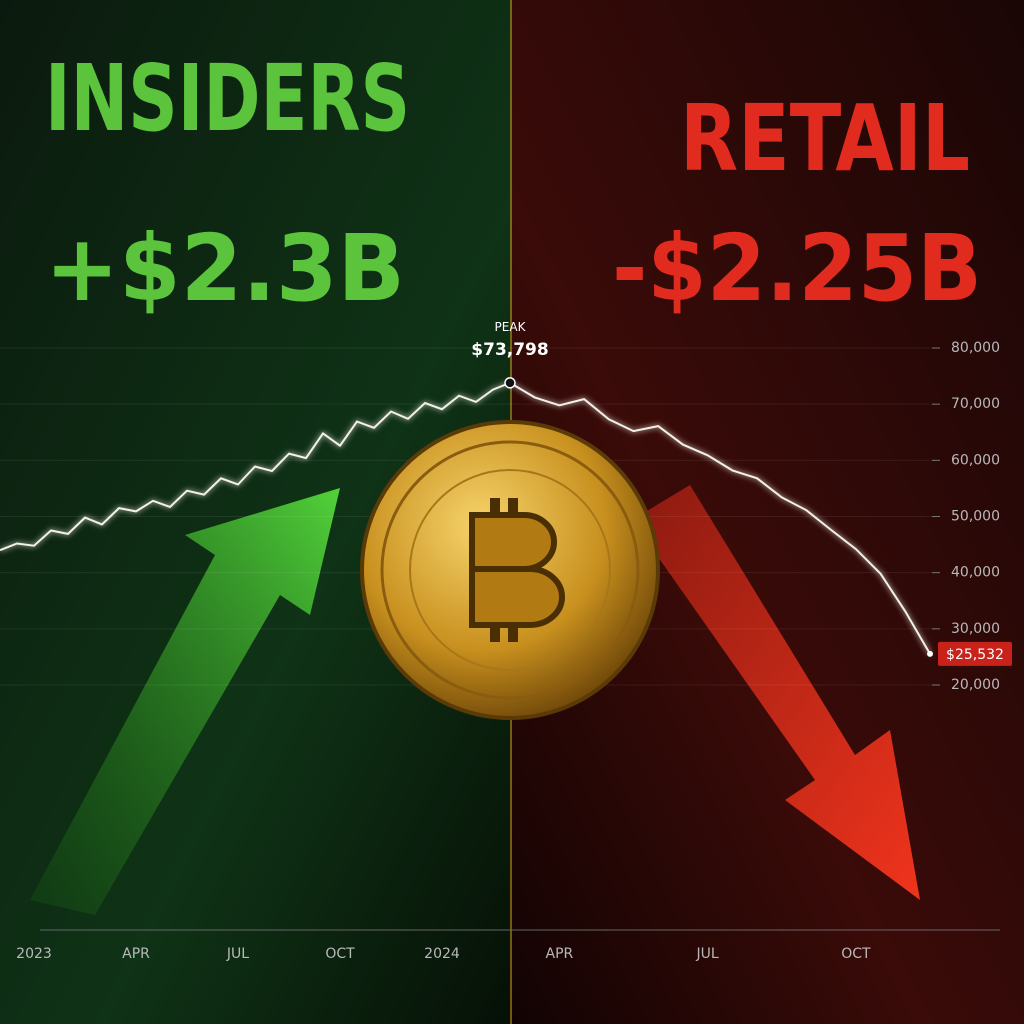 This screenshot has width=1024, height=1024. I want to click on end-label-box, so click(975, 653).